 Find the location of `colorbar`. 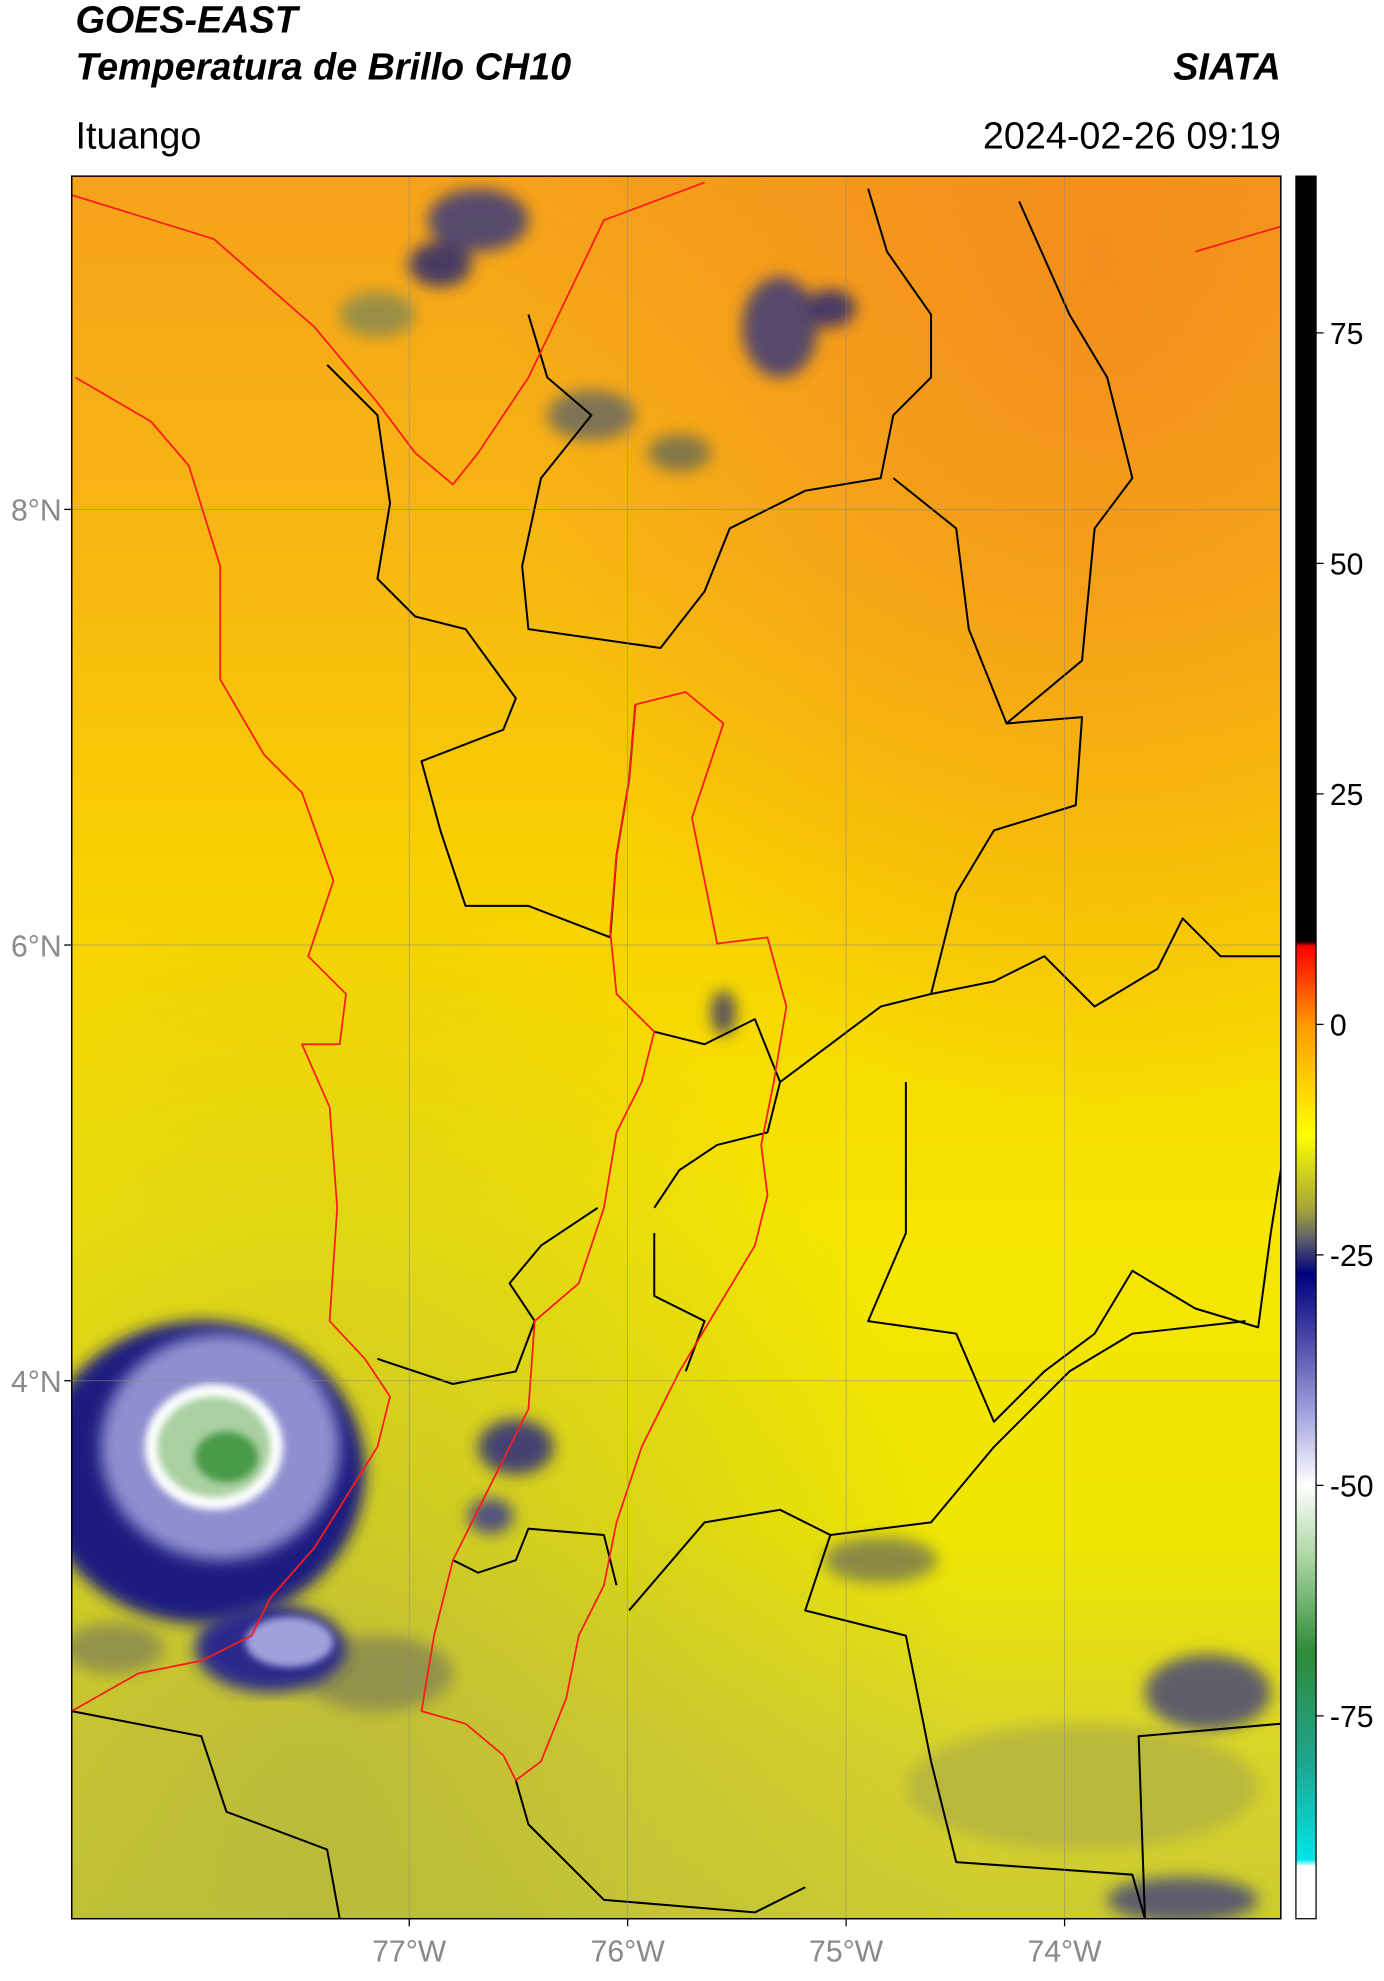

colorbar is located at coordinates (1306, 1047).